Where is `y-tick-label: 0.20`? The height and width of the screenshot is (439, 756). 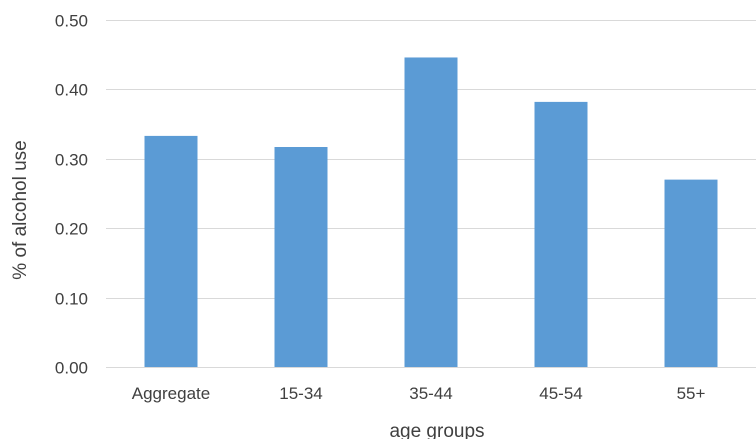 y-tick-label: 0.20 is located at coordinates (71, 229).